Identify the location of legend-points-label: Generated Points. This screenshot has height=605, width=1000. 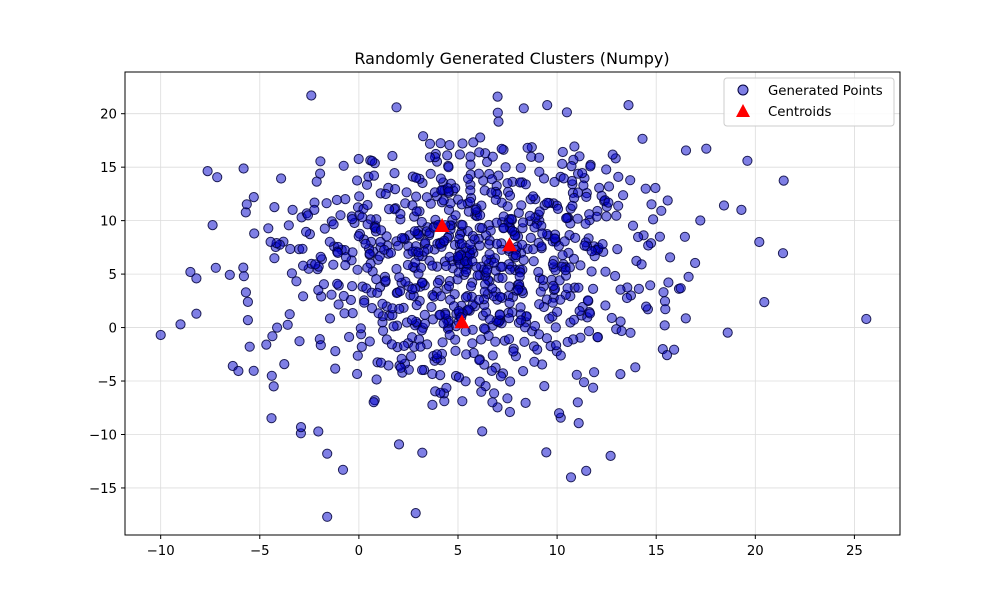
(825, 91).